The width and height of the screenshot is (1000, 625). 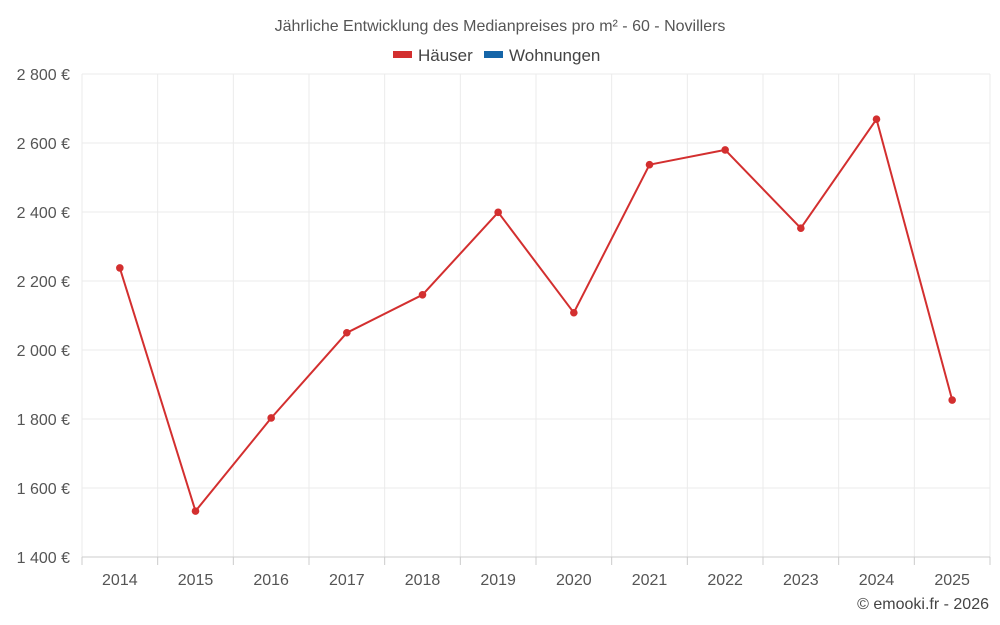 I want to click on credit-text: © emooki.fr - 2026, so click(x=923, y=604).